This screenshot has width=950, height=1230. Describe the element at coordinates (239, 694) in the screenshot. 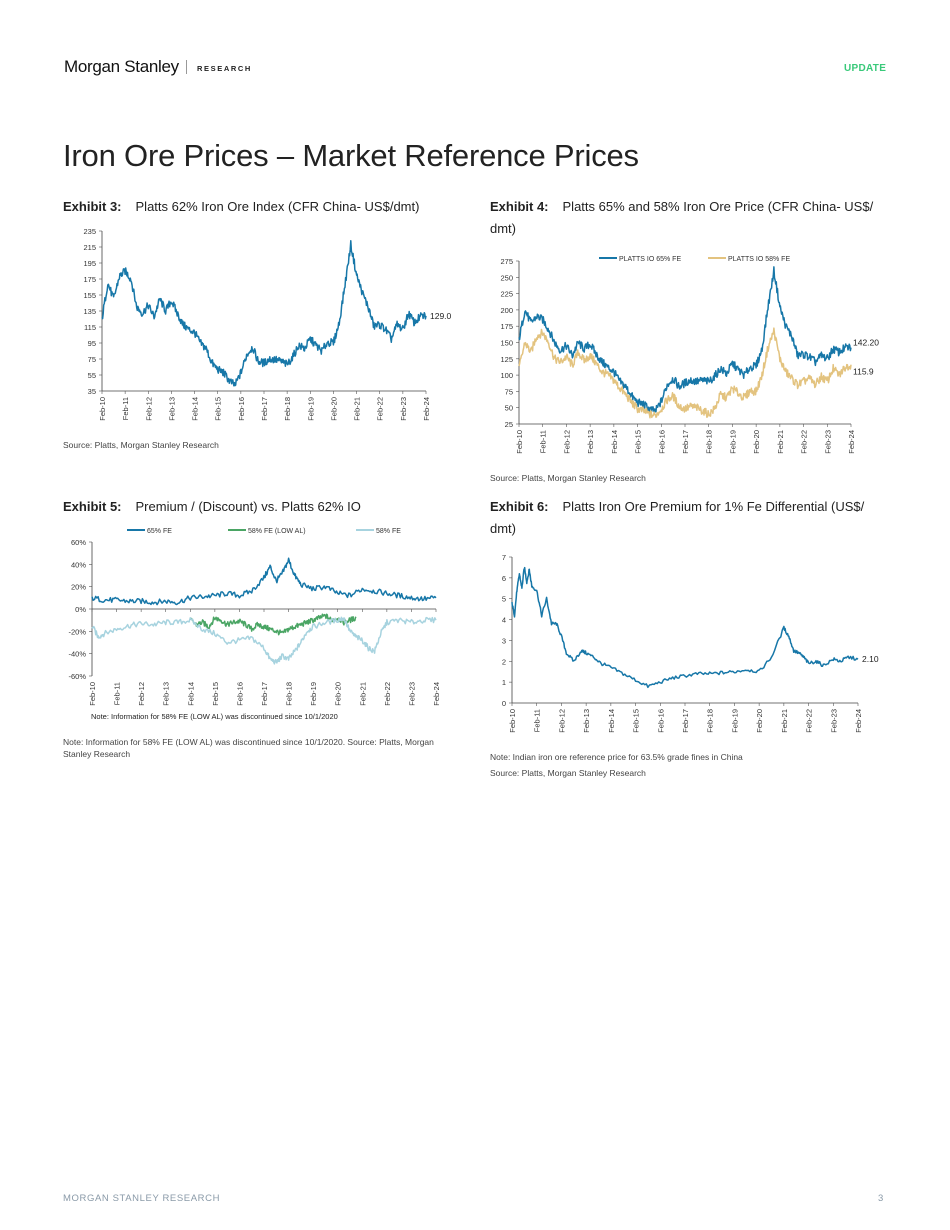

I see `ex5-x-tick-label: Feb-16` at that location.